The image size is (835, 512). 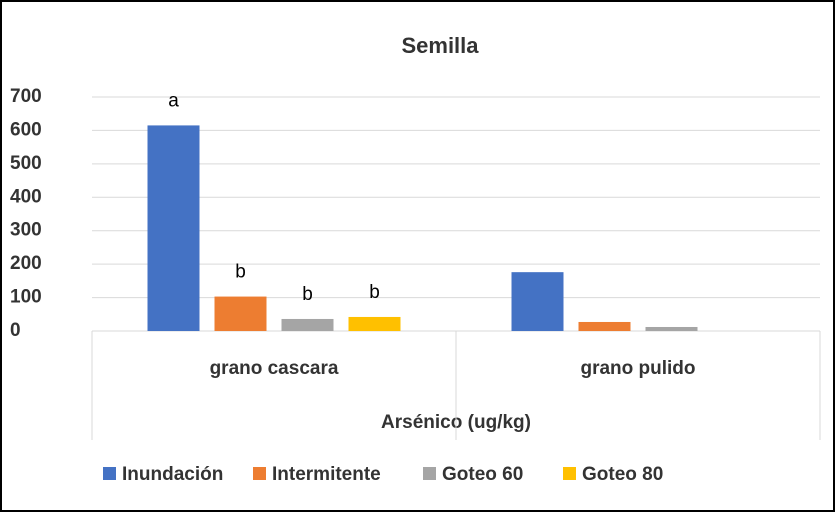 I want to click on y-tick-label: 400, so click(x=26, y=196).